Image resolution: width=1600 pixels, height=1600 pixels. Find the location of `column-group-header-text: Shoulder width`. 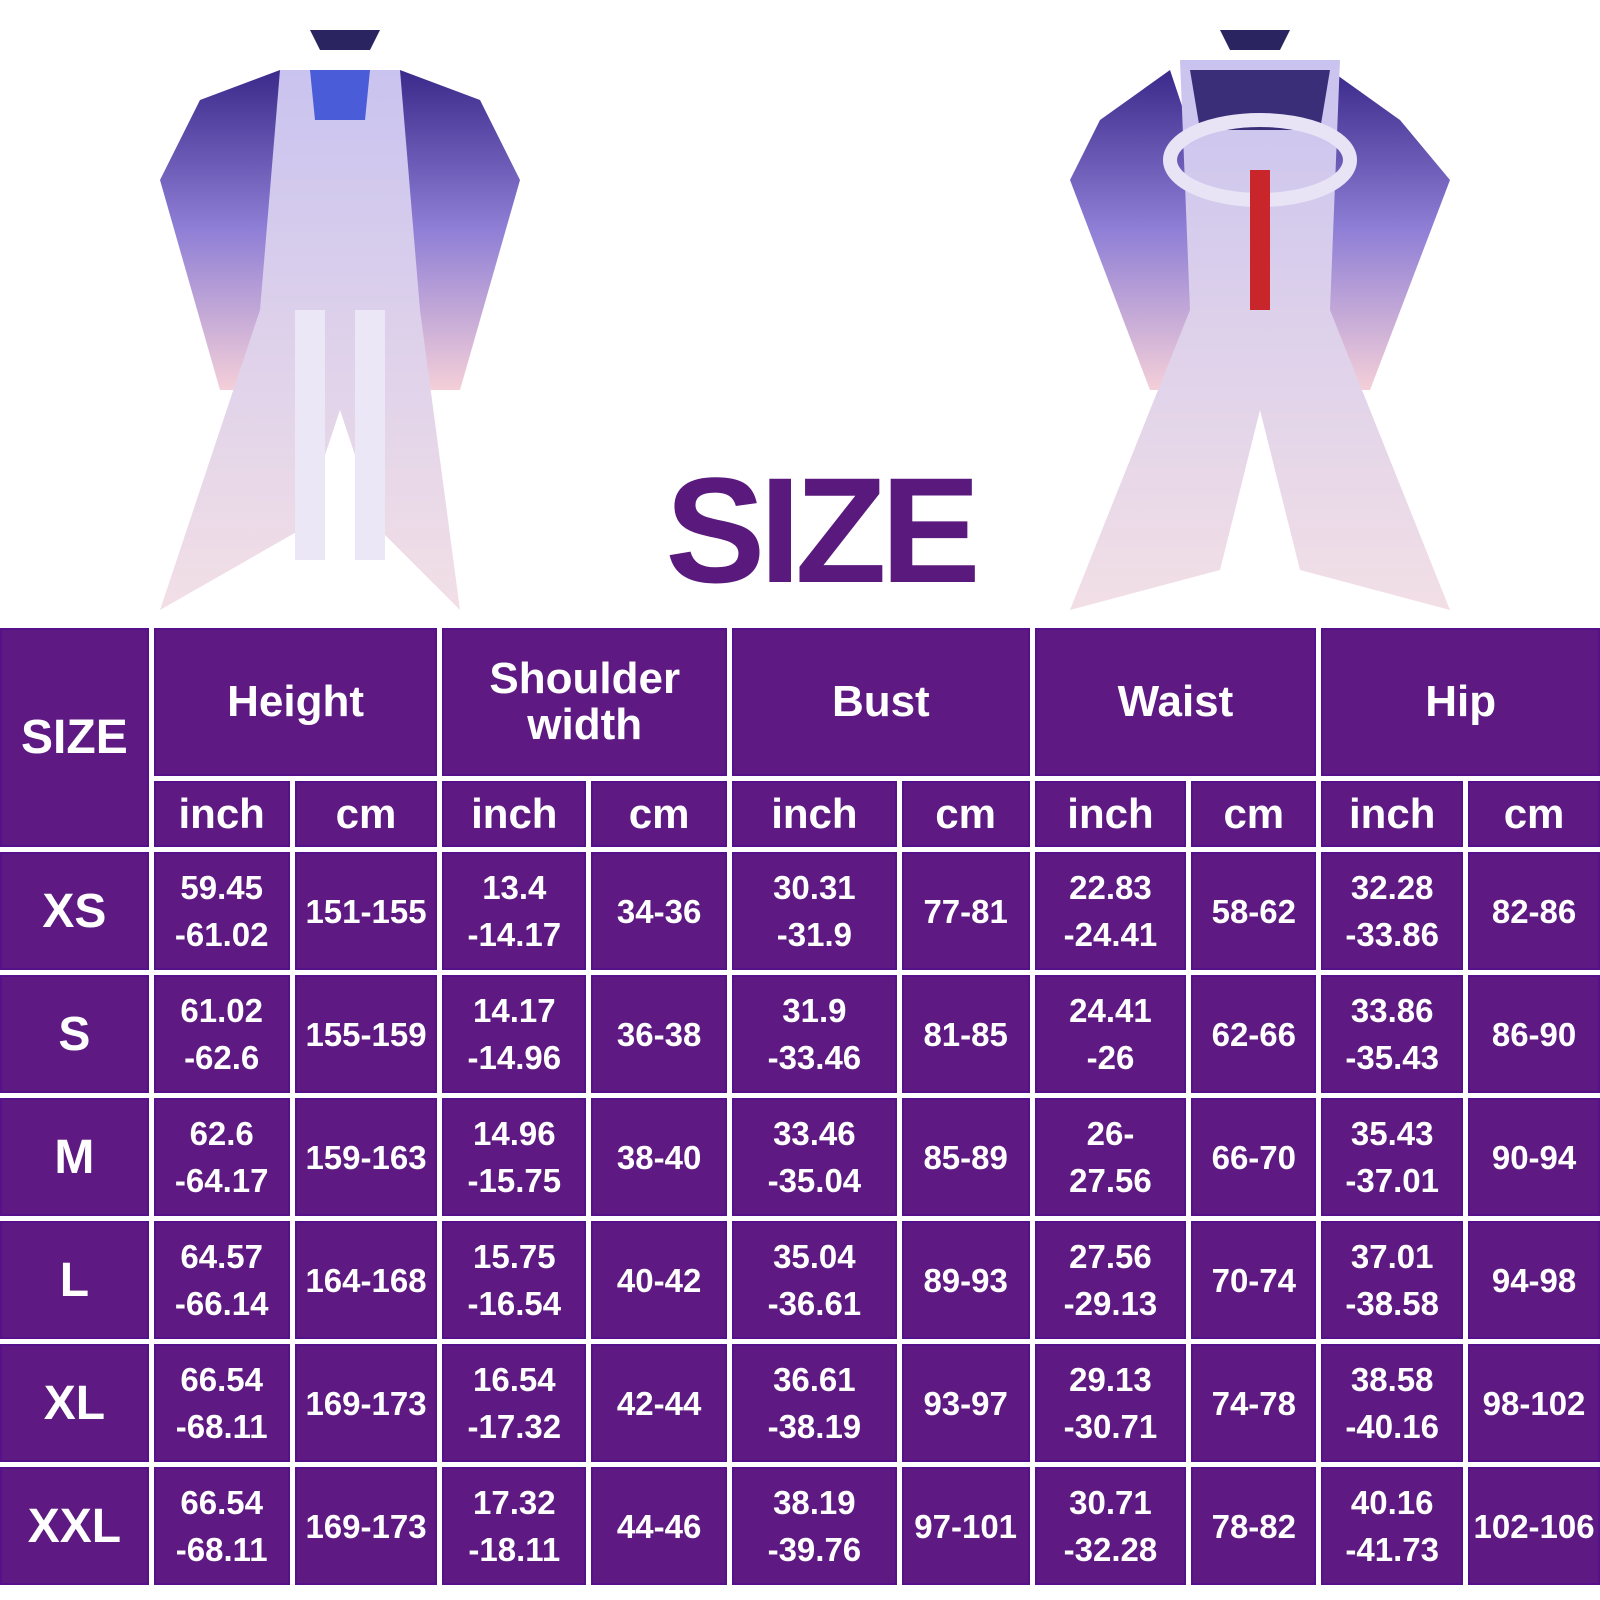

column-group-header-text: Shoulder width is located at coordinates (585, 701).